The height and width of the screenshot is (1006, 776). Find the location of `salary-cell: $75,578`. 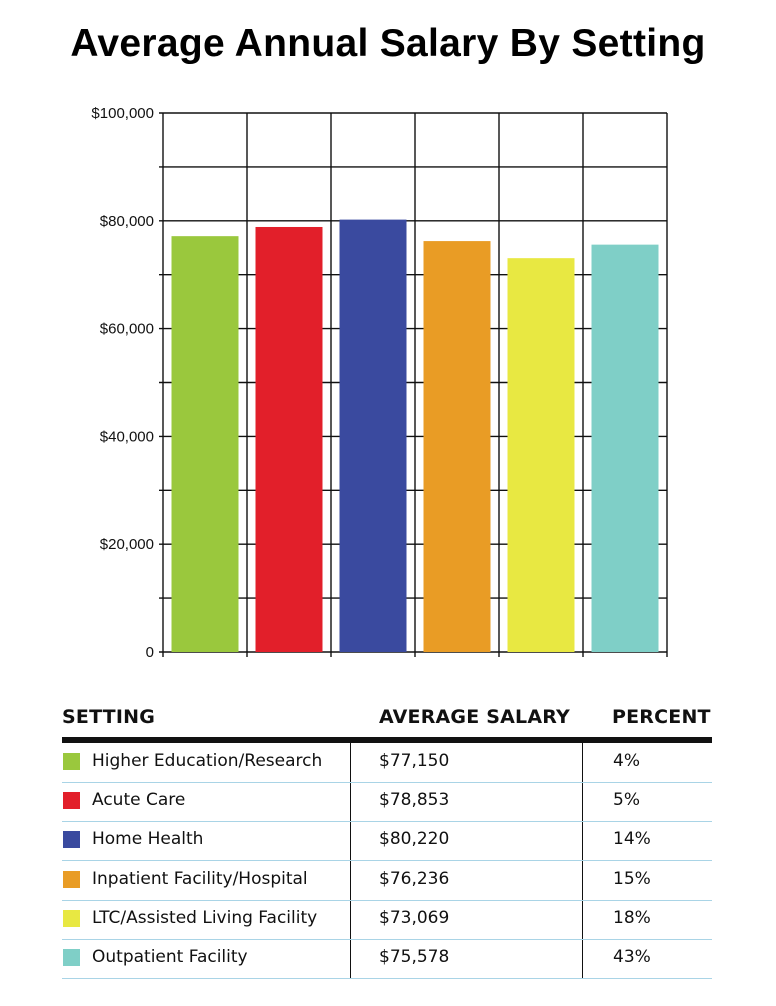

salary-cell: $75,578 is located at coordinates (414, 957).